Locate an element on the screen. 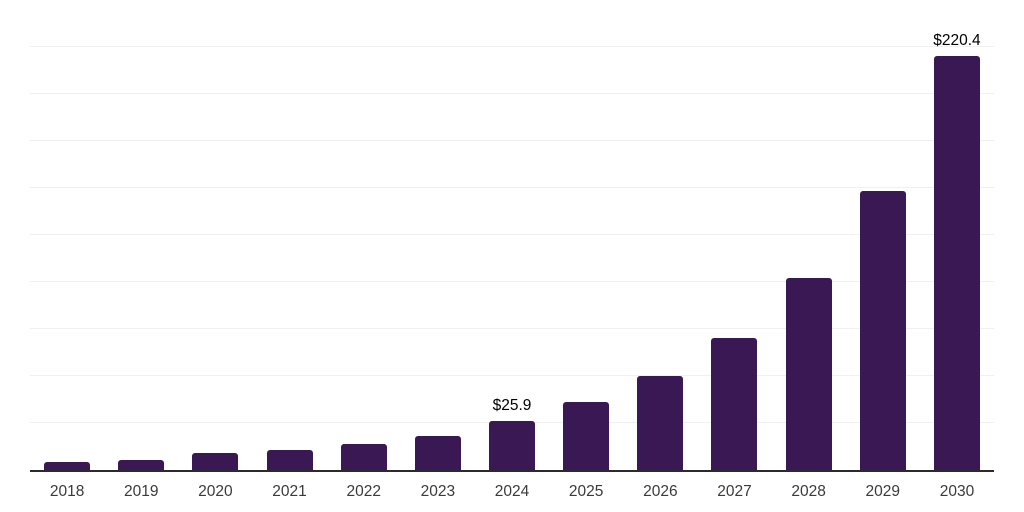 This screenshot has width=1024, height=512. x-tick-label-2027: 2027 is located at coordinates (734, 491).